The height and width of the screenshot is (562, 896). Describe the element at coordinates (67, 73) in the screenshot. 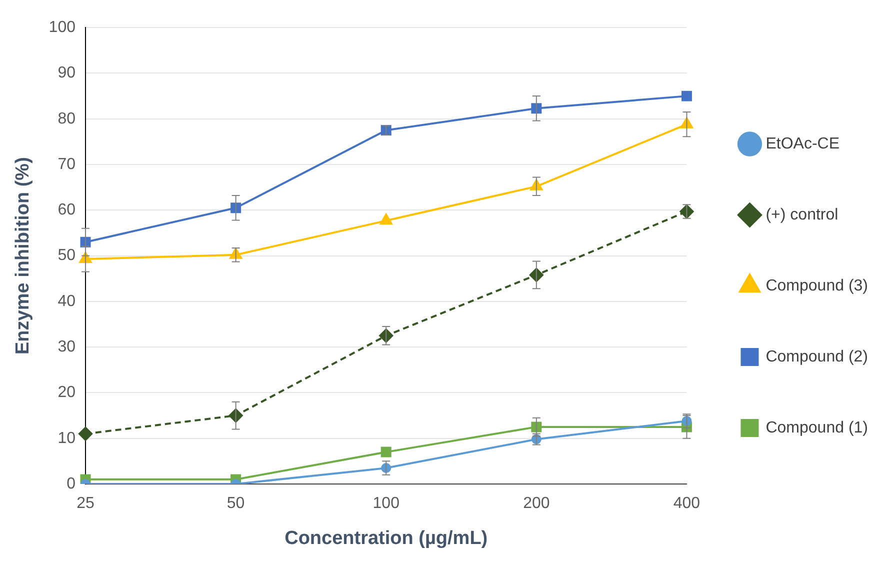

I see `y-tick-label: 90` at that location.